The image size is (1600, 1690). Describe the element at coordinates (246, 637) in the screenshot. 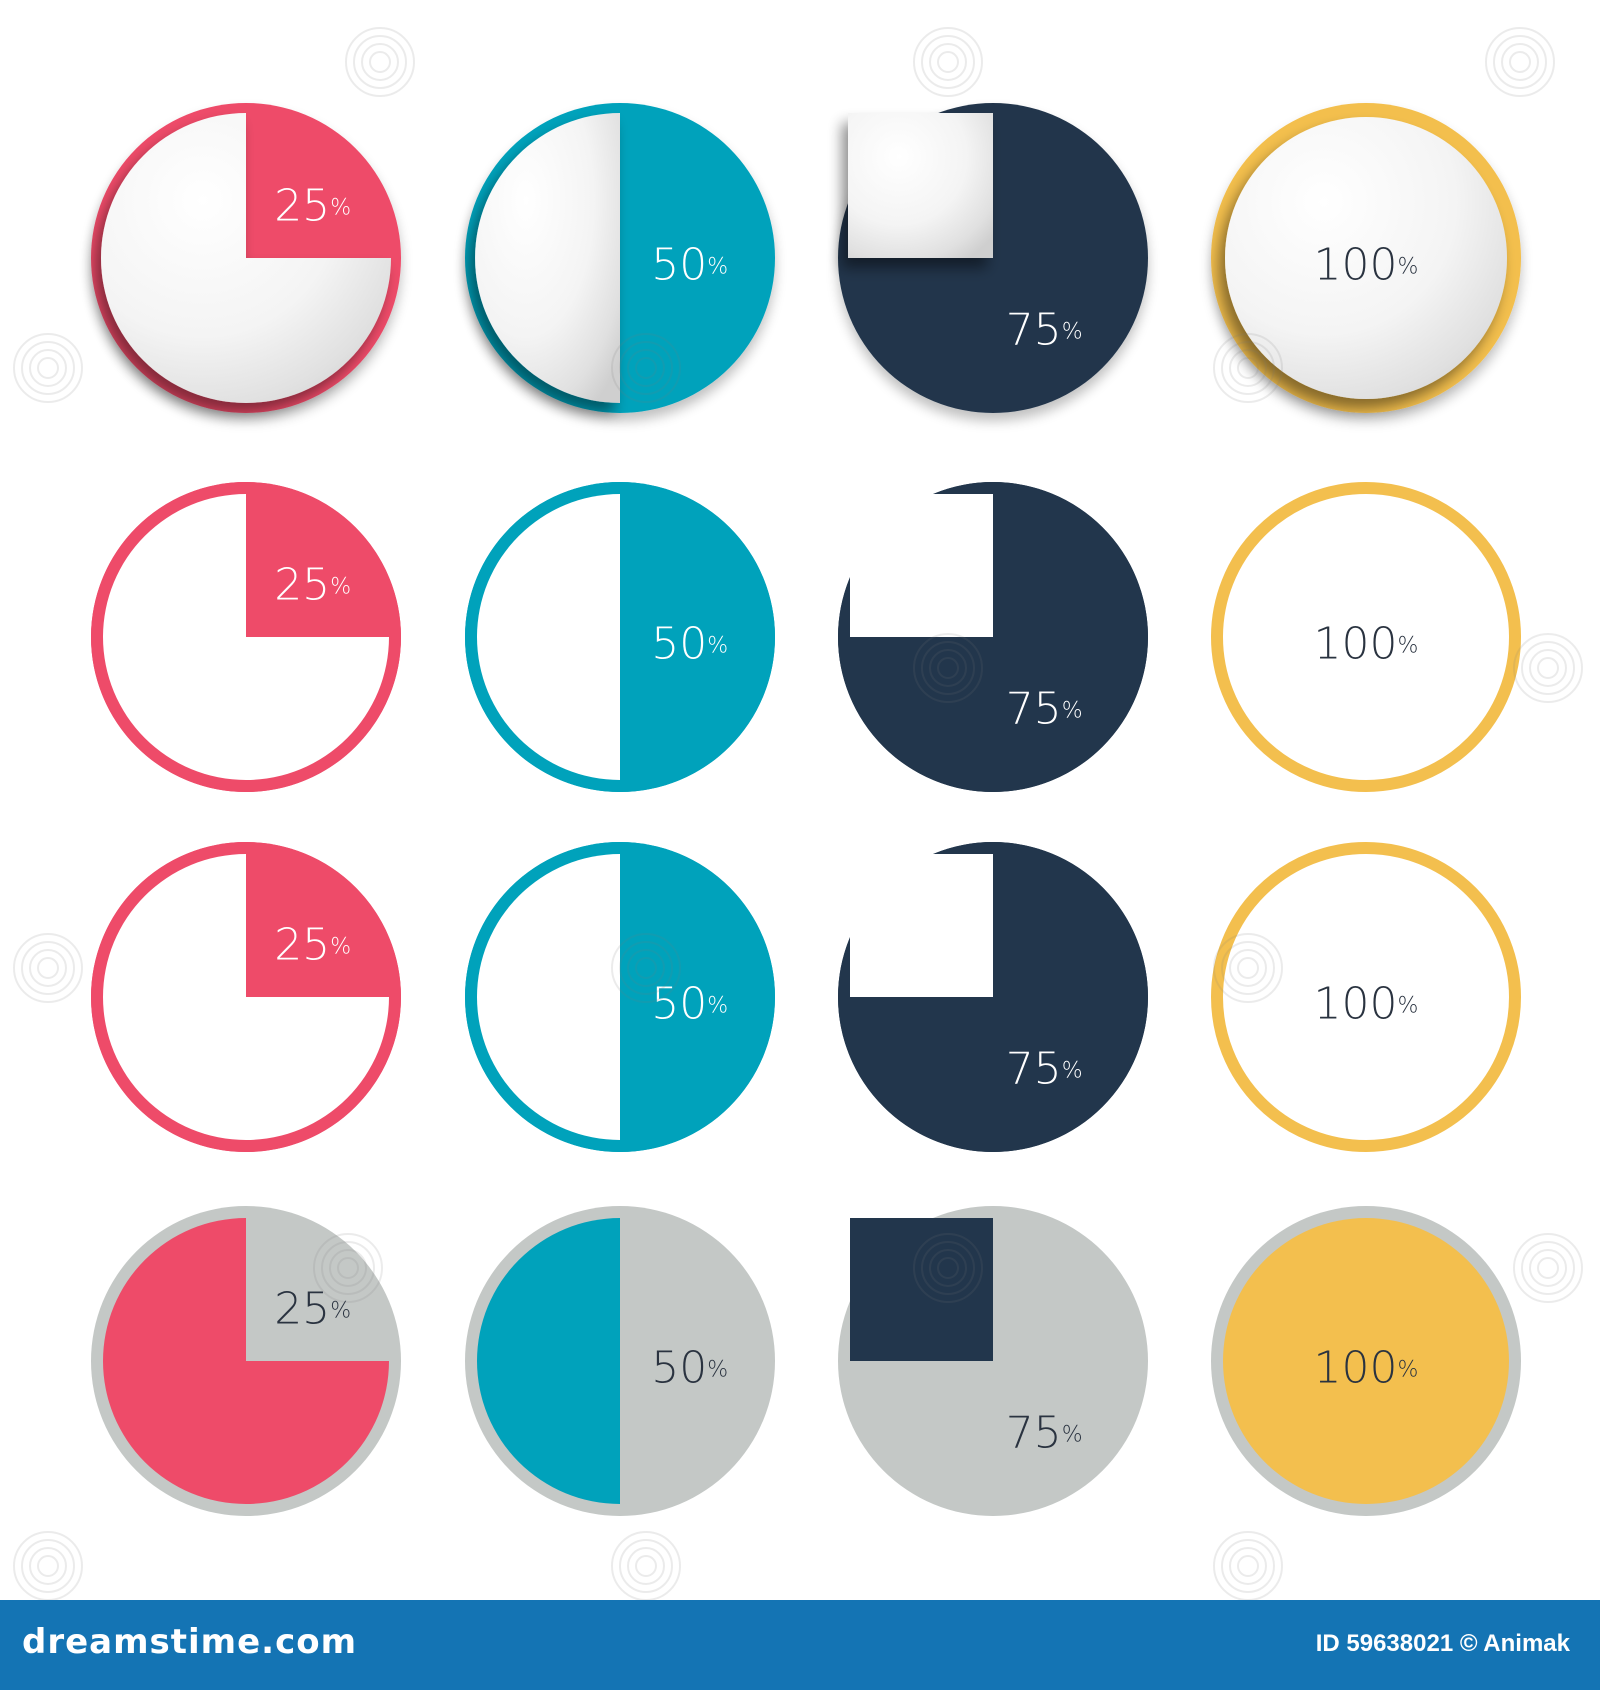

I see `pie-flat-ring-25: 25%` at that location.